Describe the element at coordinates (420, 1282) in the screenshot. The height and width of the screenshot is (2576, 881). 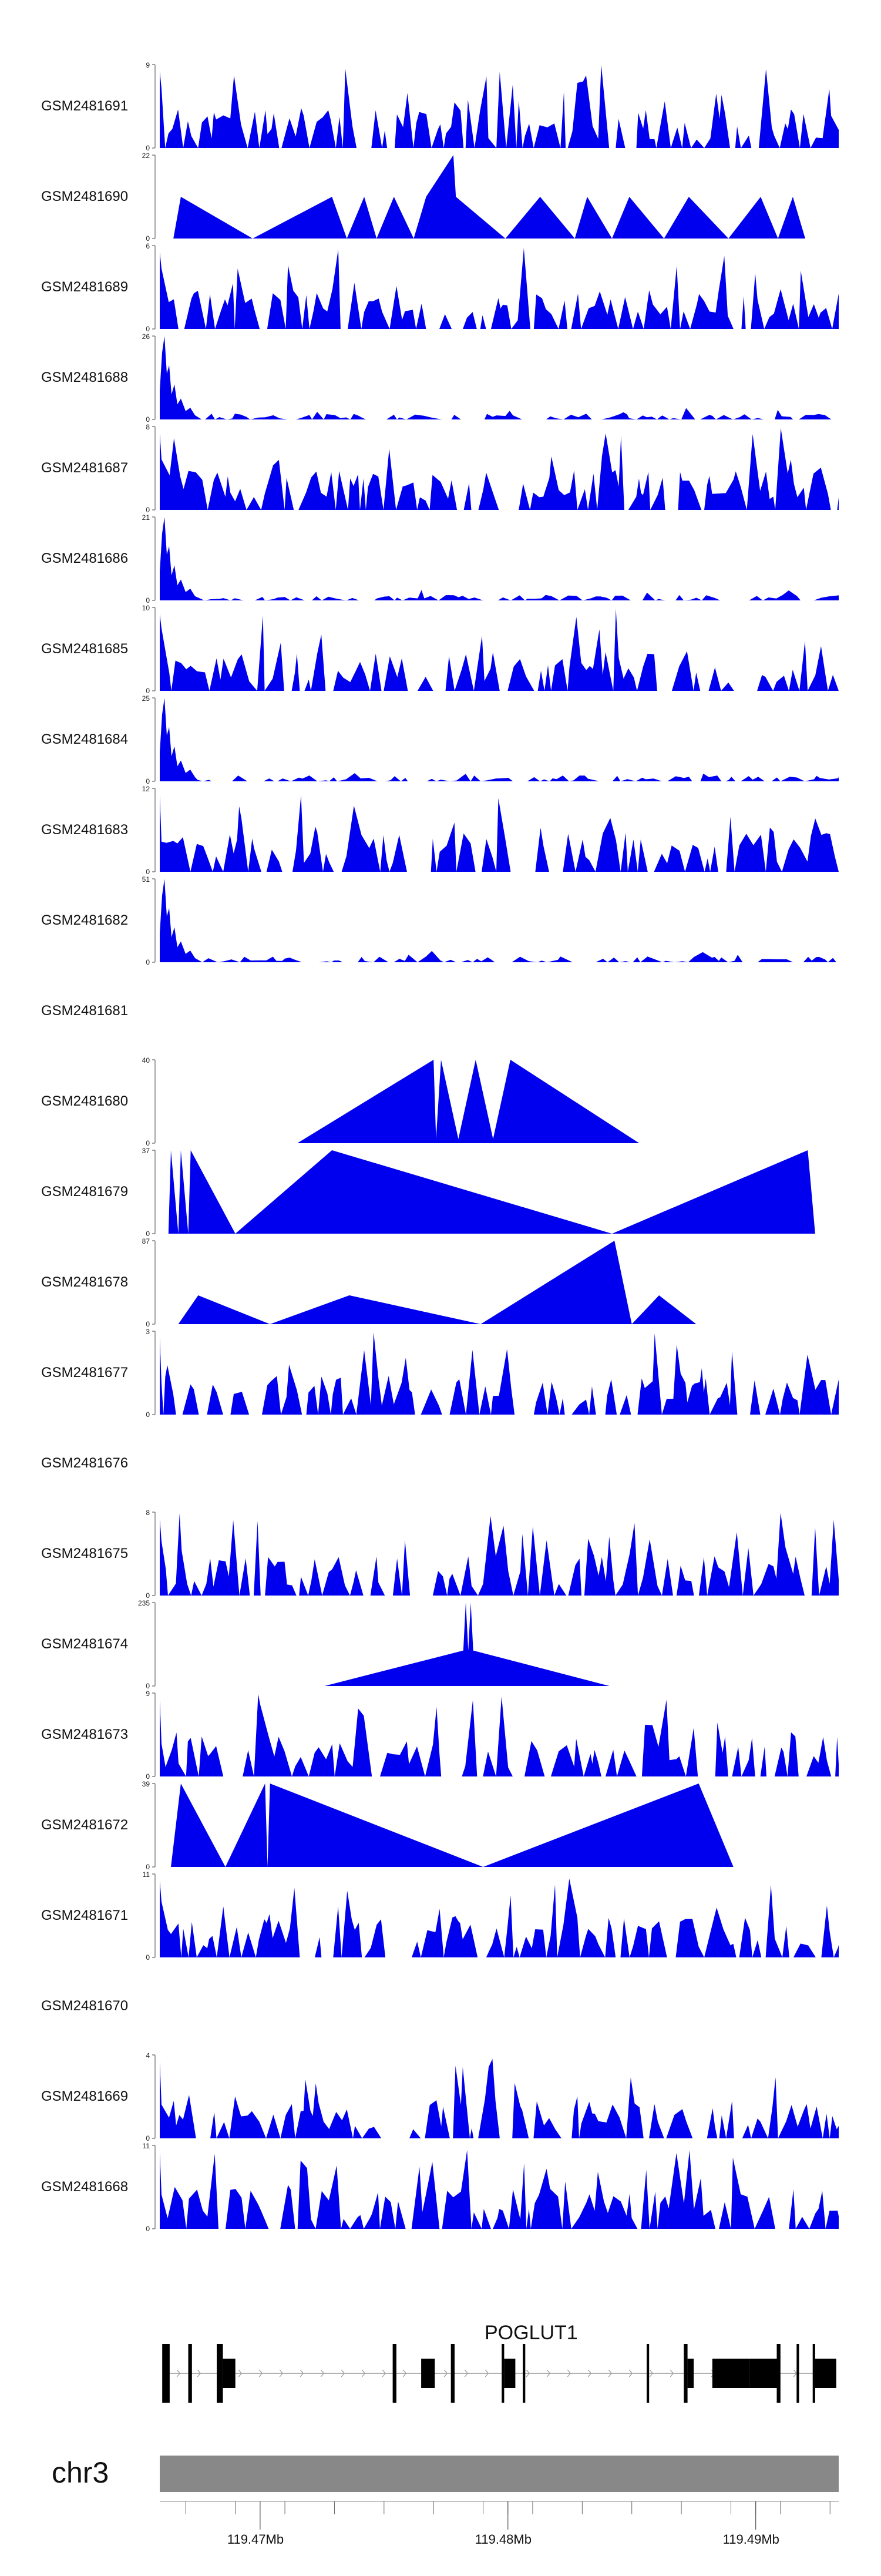
I see `track-gsm2481678: 87 0` at that location.